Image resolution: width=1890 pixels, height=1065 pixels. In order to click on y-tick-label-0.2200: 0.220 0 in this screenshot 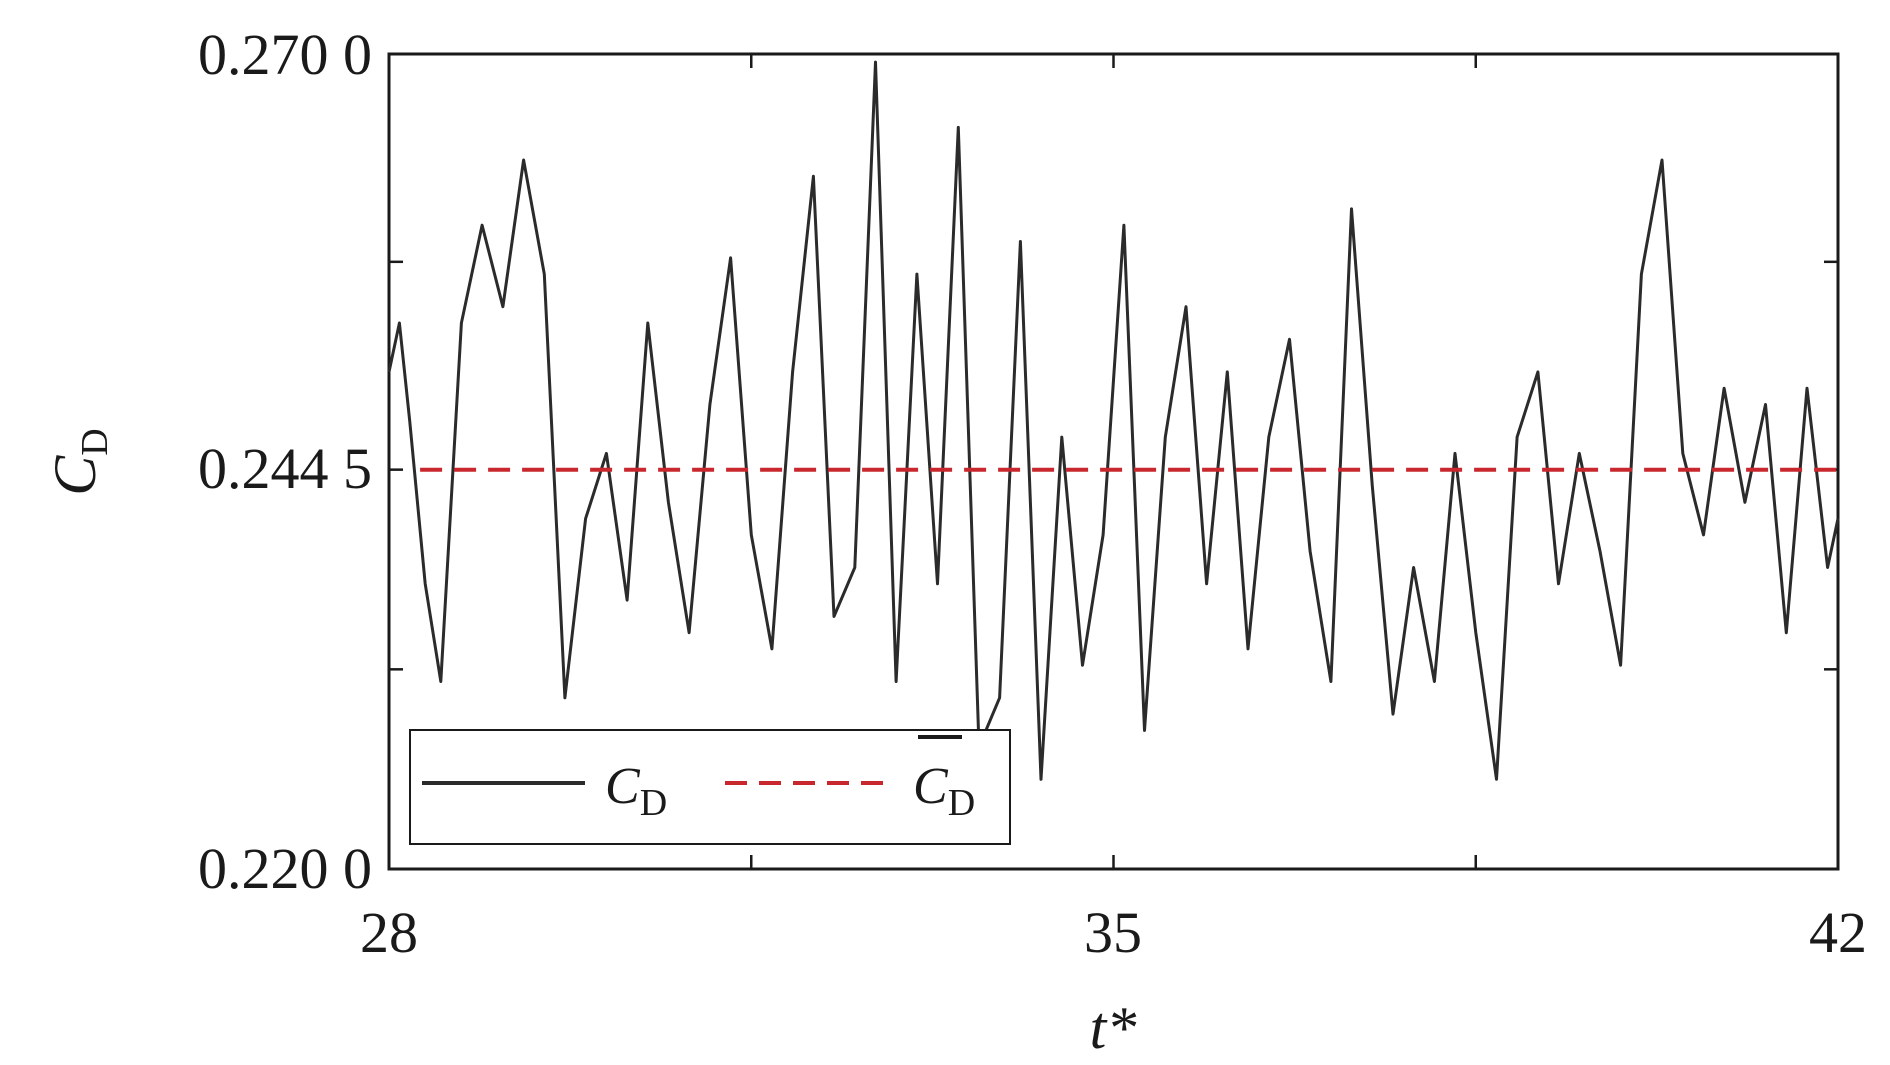, I will do `click(285, 868)`.